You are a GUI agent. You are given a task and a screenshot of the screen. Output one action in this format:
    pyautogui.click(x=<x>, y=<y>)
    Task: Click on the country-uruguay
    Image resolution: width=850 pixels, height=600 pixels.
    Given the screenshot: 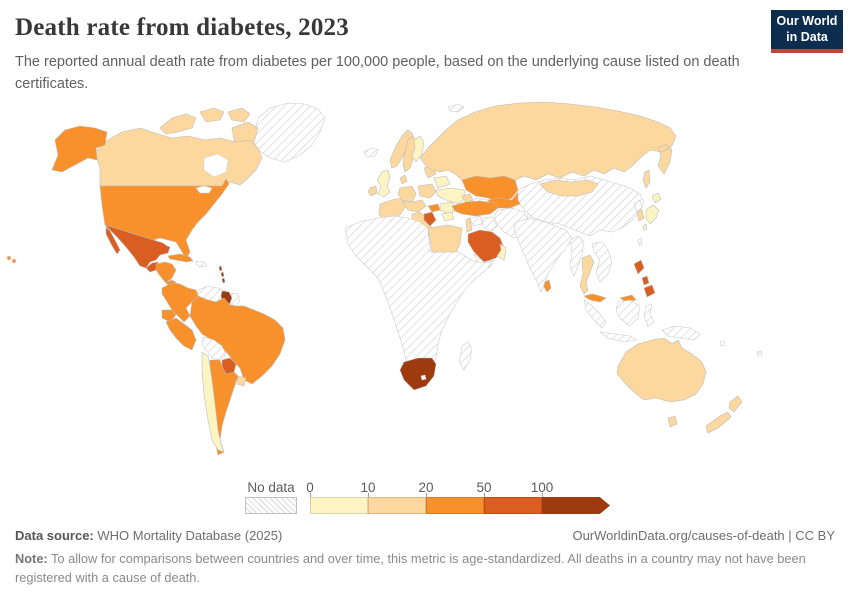 What is the action you would take?
    pyautogui.click(x=241, y=381)
    